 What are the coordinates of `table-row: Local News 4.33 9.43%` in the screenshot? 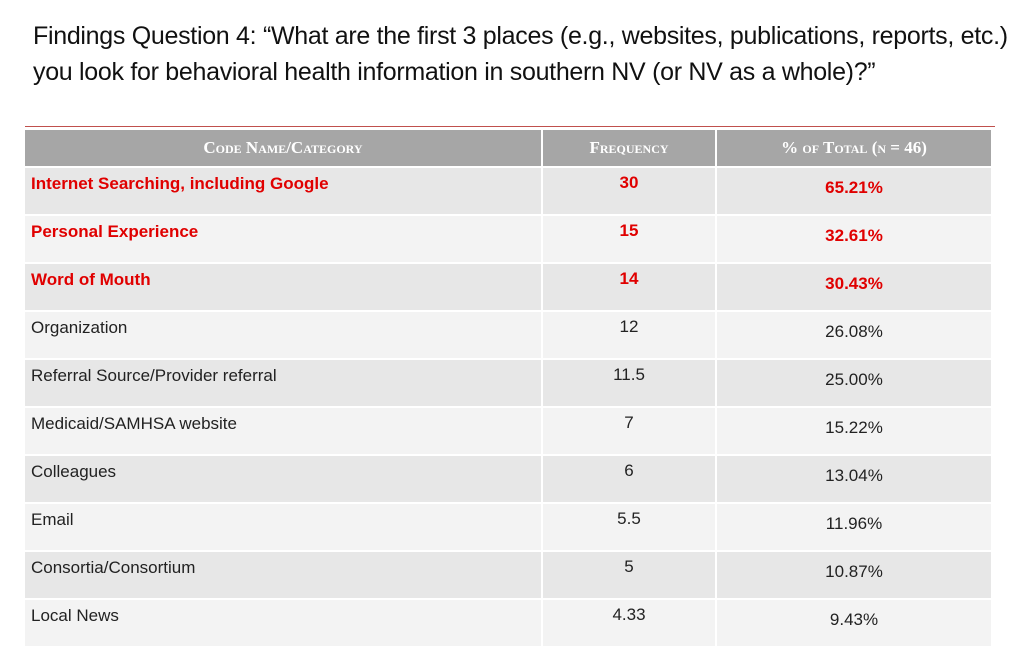 It's located at (508, 623).